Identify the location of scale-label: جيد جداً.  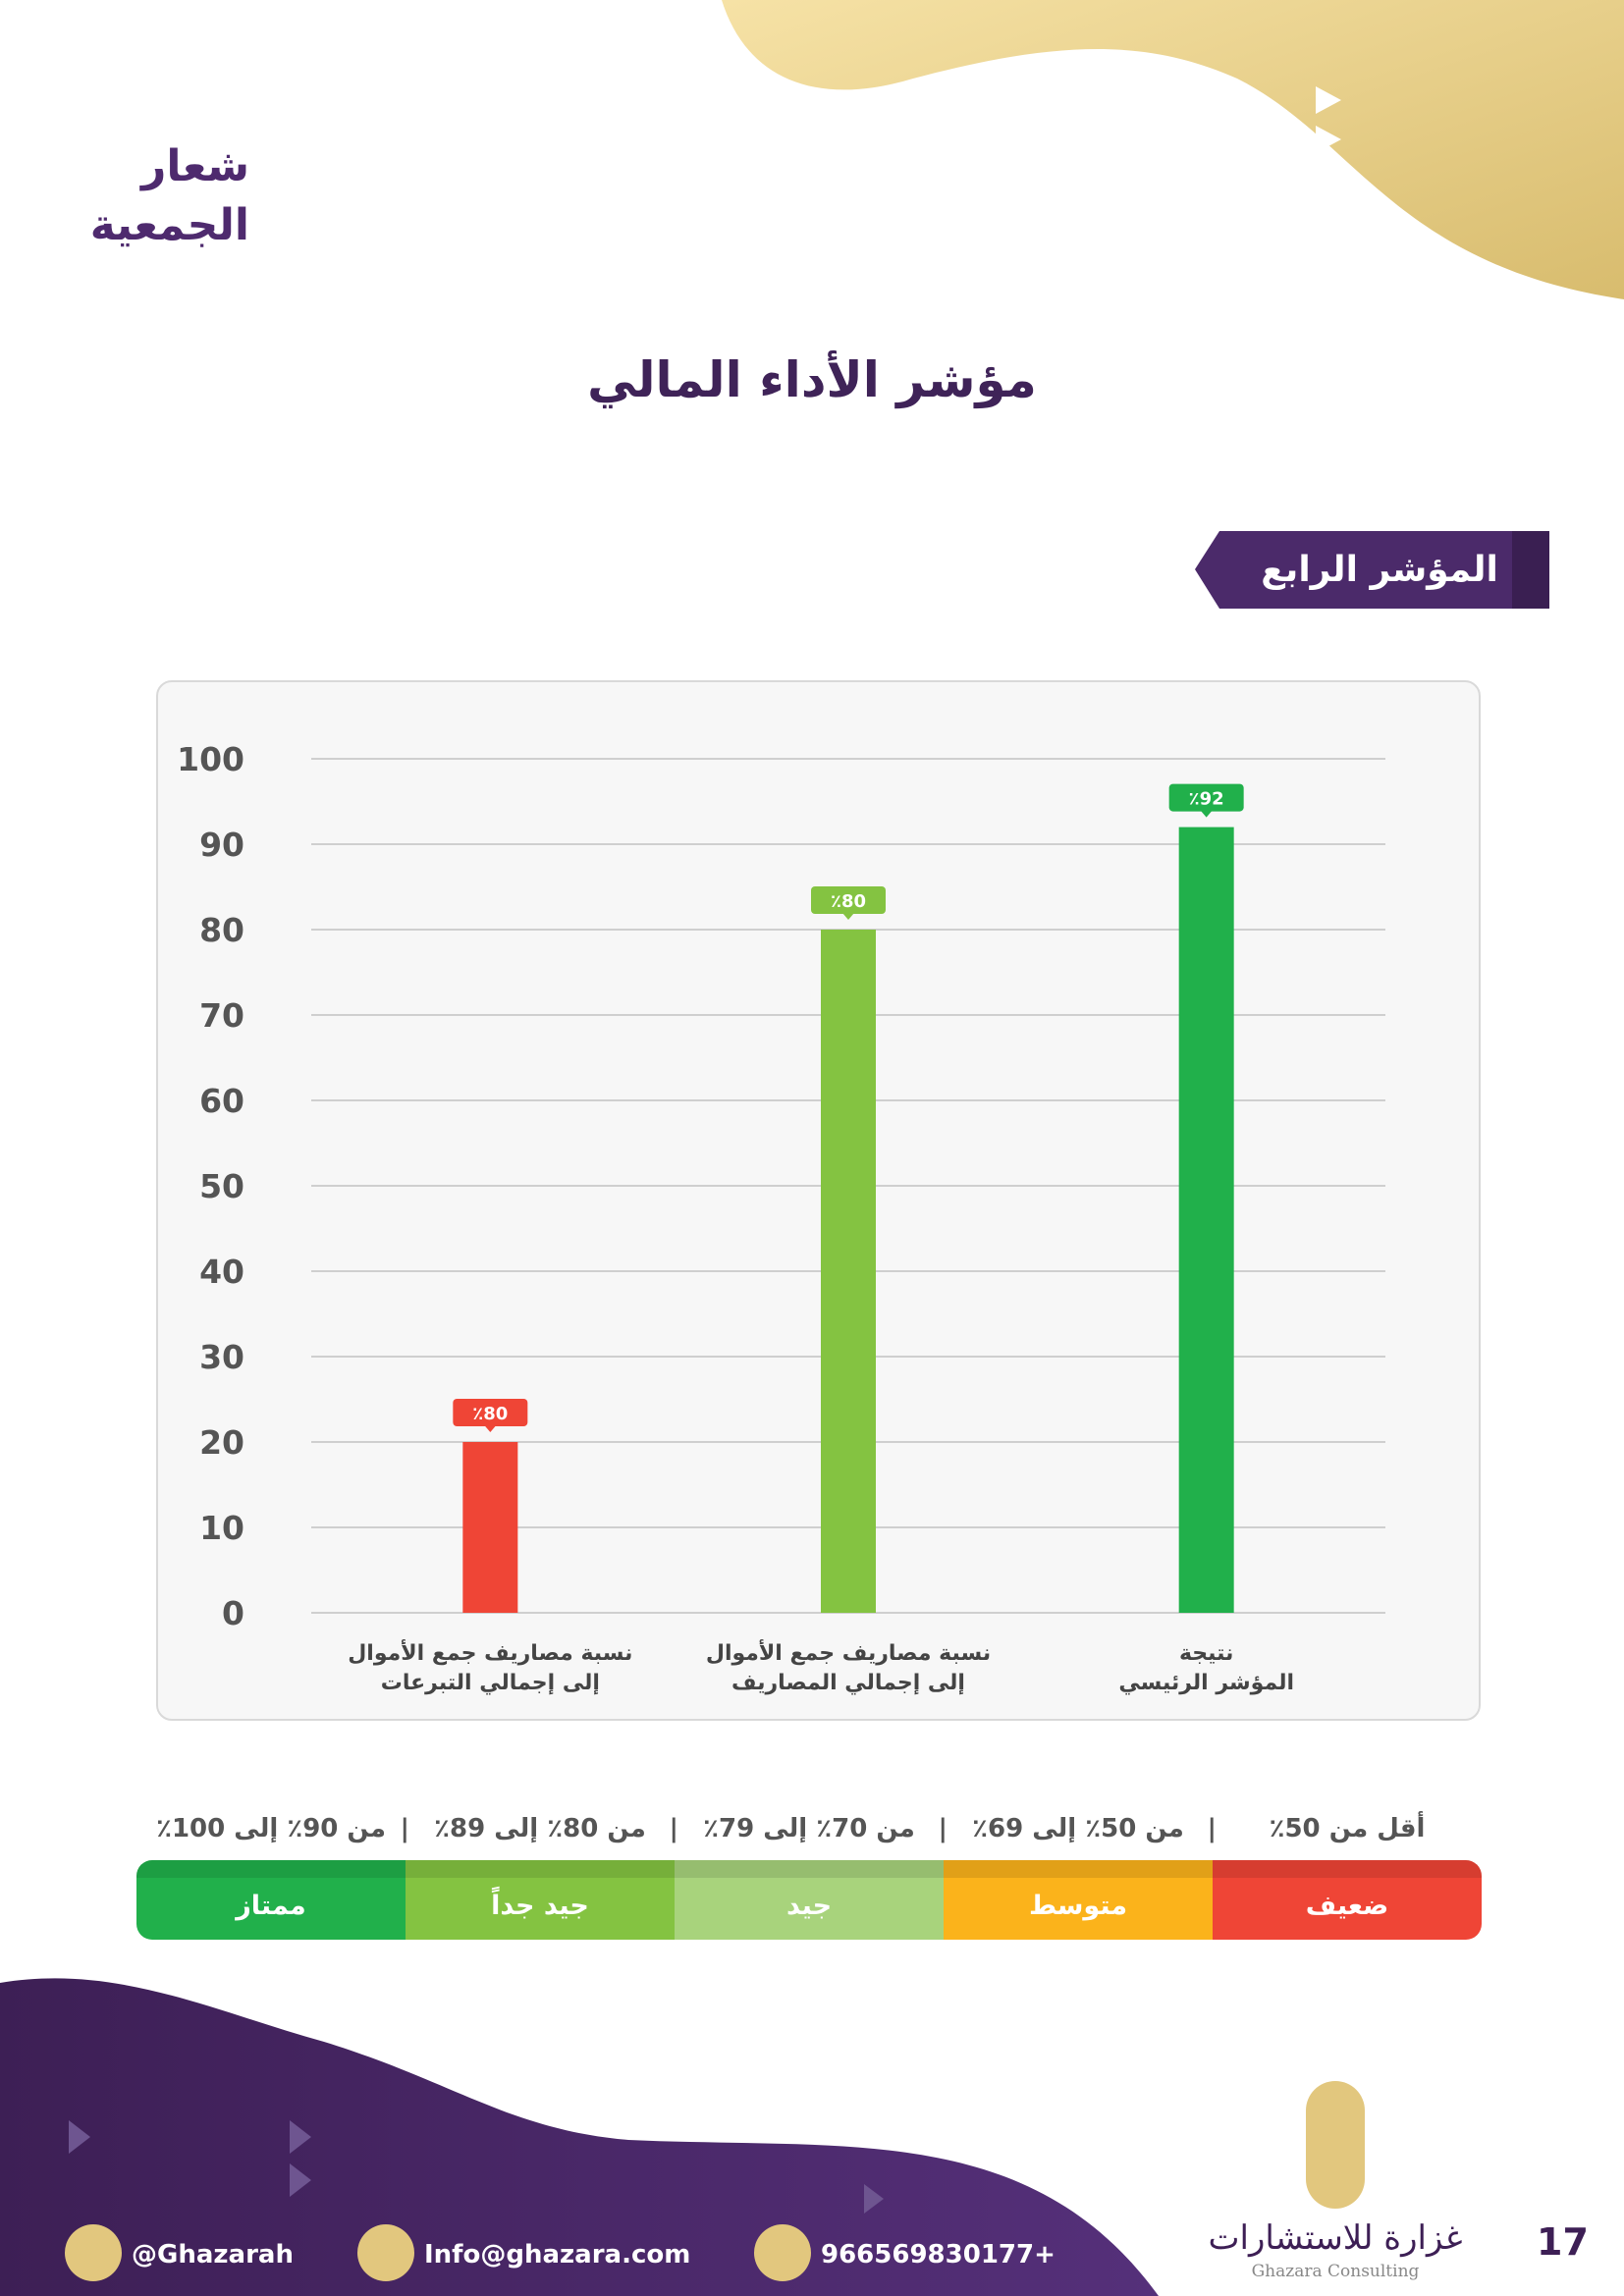
(540, 1900).